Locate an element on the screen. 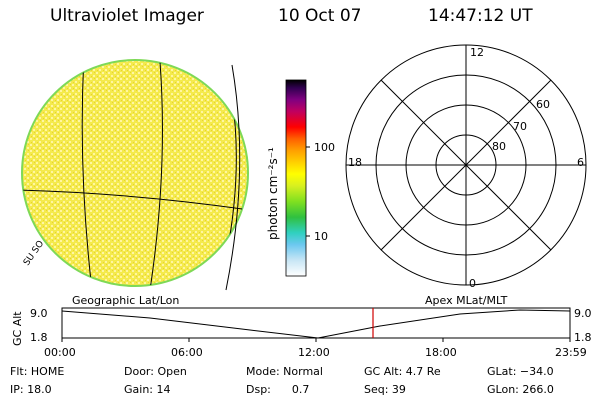 The height and width of the screenshot is (400, 600). timeline-left-label: Geographic Lat/Lon is located at coordinates (126, 300).